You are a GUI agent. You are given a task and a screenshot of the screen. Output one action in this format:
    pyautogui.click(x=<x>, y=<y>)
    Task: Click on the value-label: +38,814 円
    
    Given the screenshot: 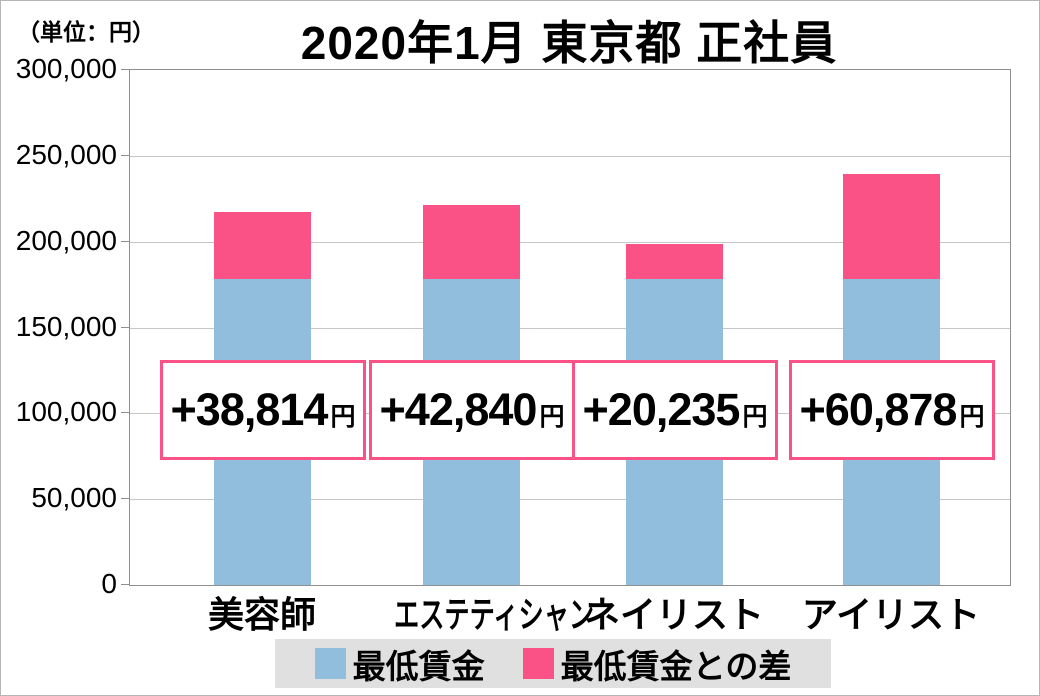 What is the action you would take?
    pyautogui.click(x=263, y=410)
    